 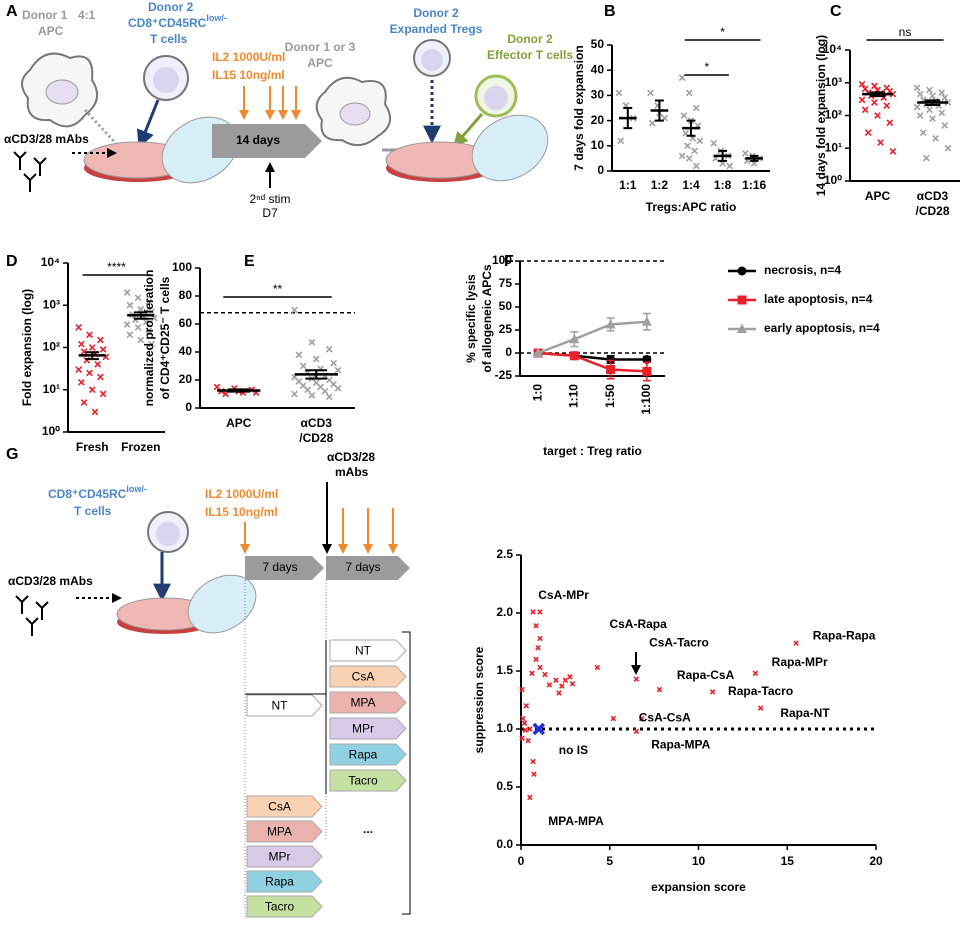 What do you see at coordinates (598, 69) in the screenshot?
I see `y-tick-label: 40` at bounding box center [598, 69].